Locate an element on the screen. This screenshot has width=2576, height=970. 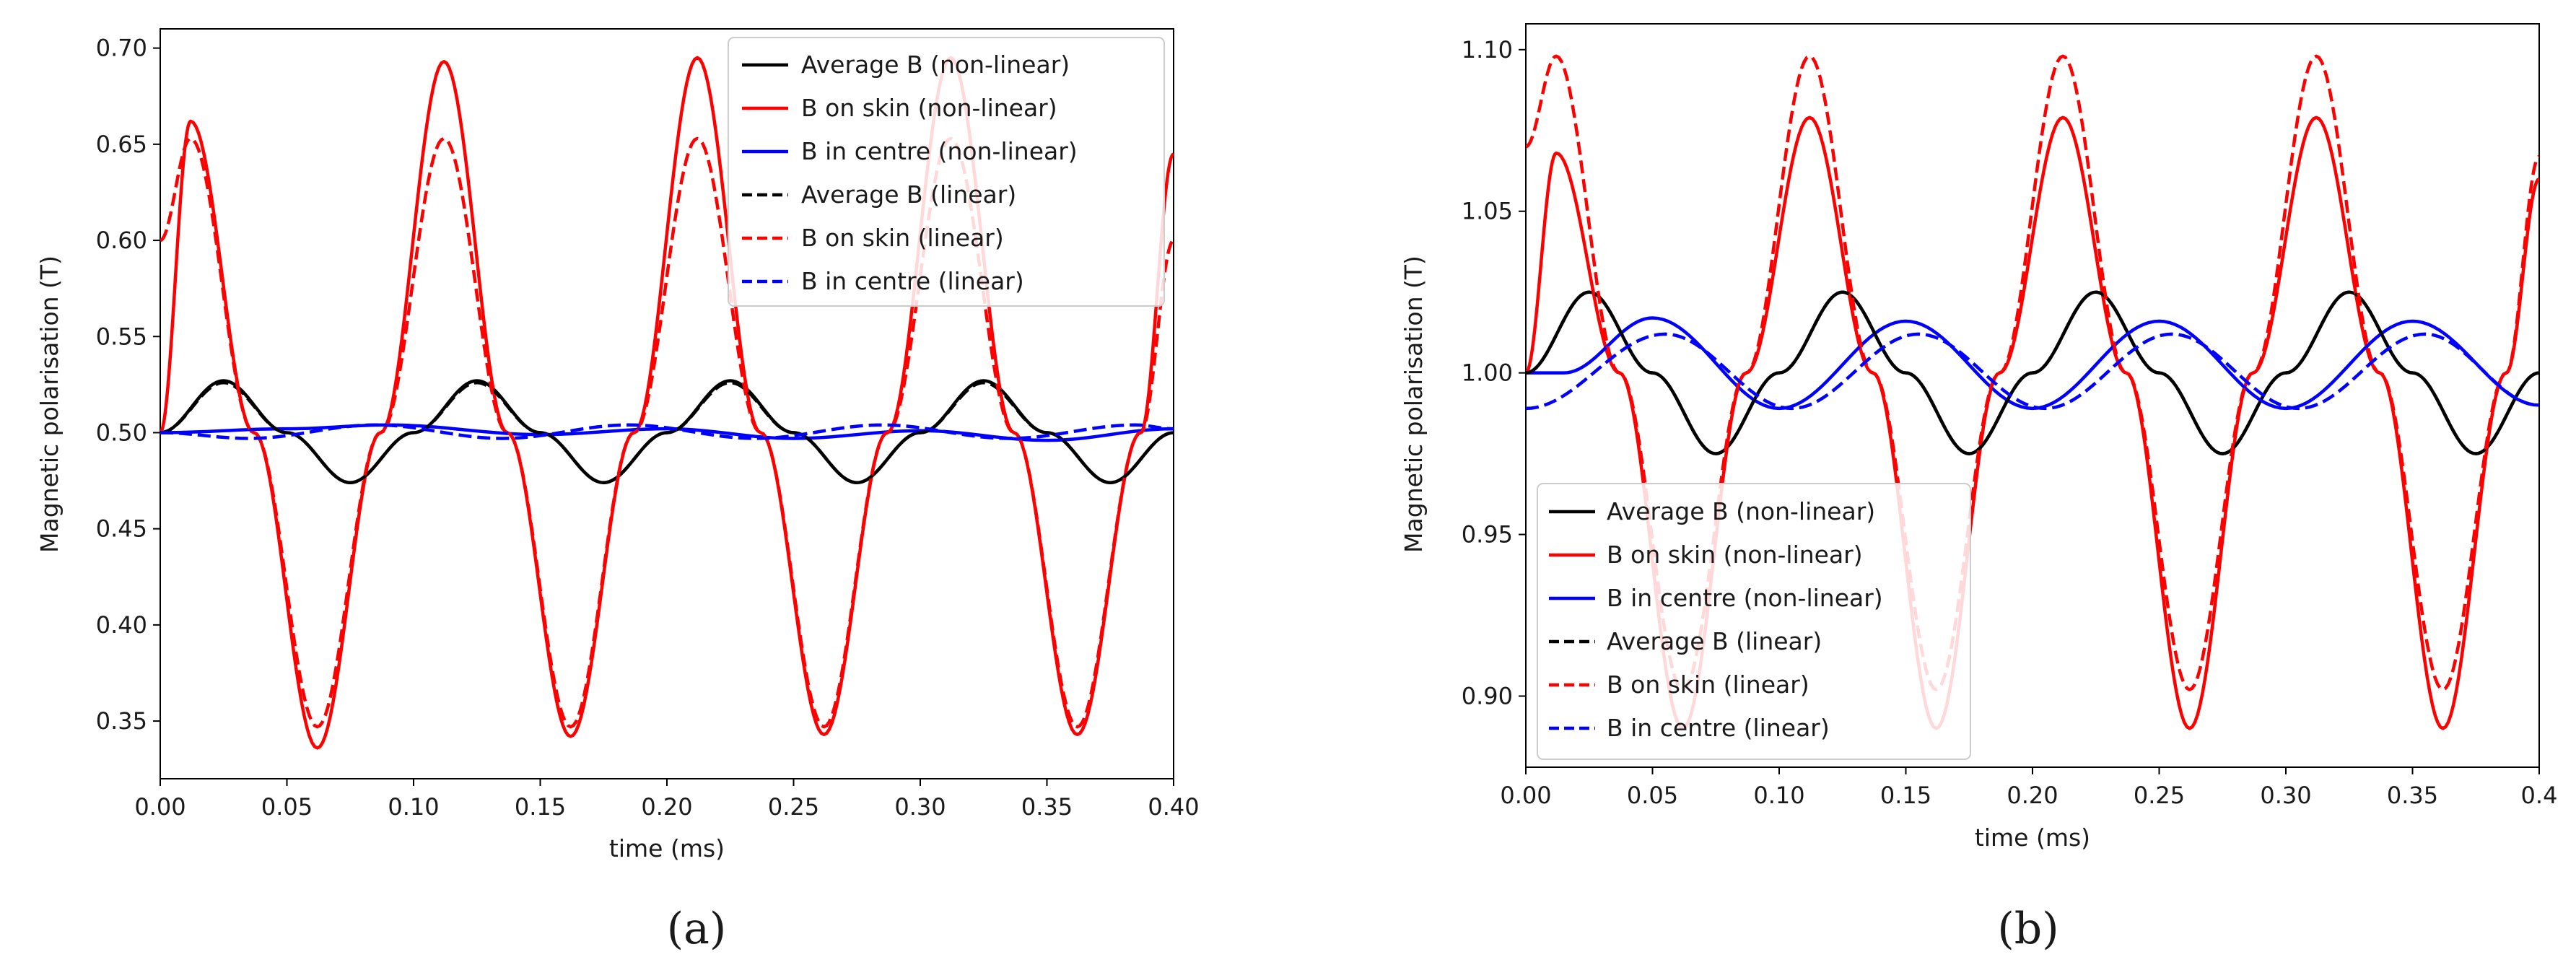
x-tick-label: 0.4 is located at coordinates (2539, 795).